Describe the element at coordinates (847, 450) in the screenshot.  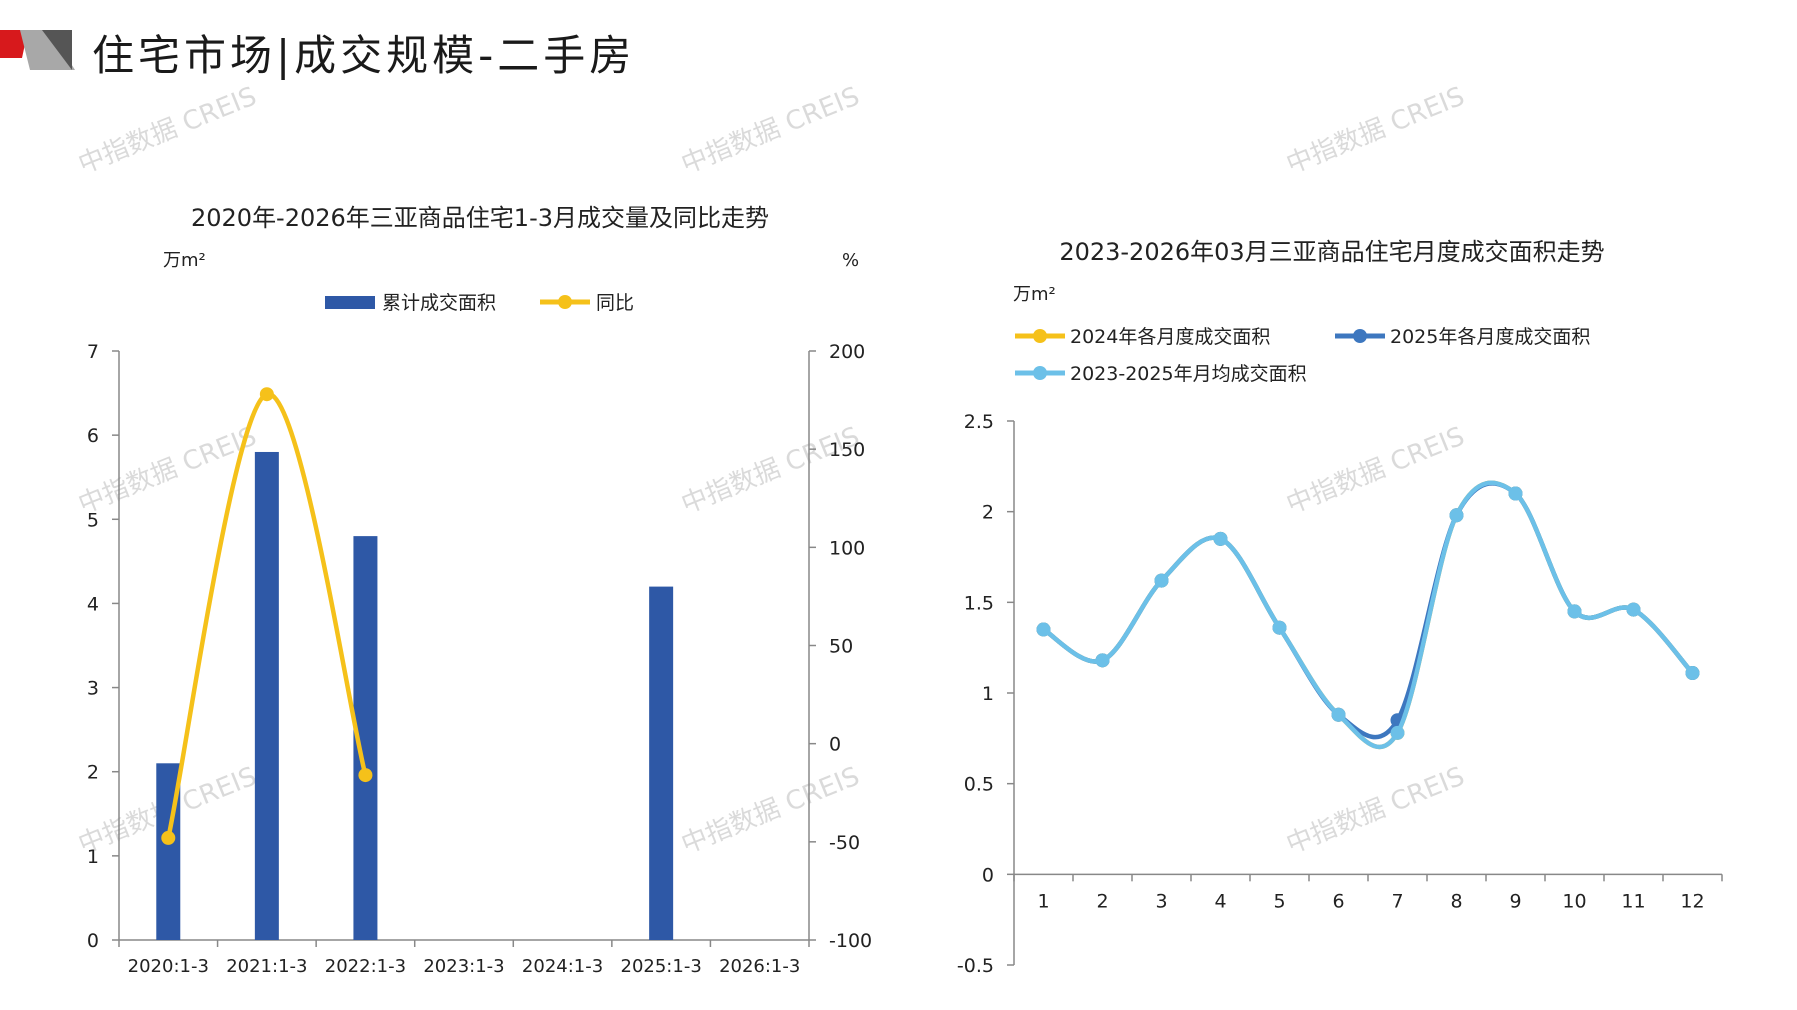
I see `right-tick-label: 150` at that location.